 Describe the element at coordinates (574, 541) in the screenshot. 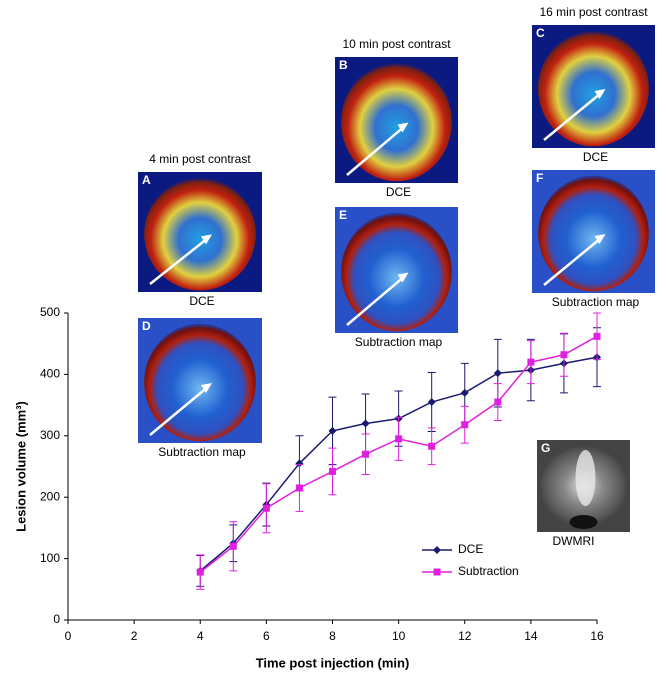

I see `inset-caption: DWMRI` at that location.